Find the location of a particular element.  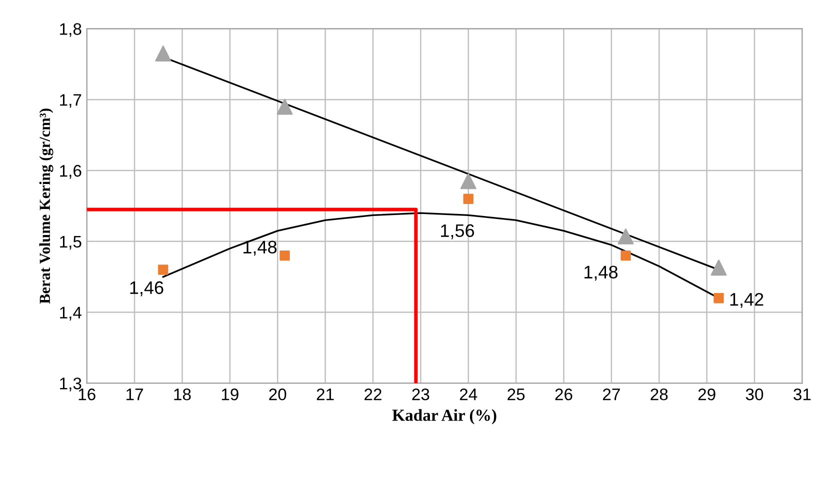

x-tick-label: 27 is located at coordinates (611, 394).